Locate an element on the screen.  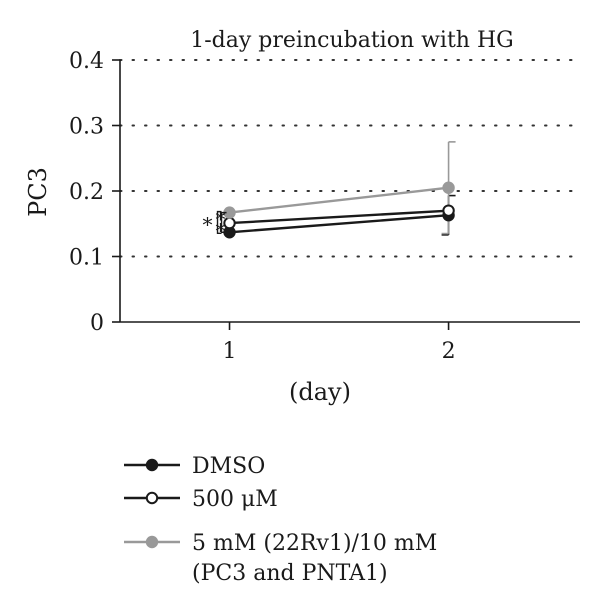
legend-label: DMSO is located at coordinates (228, 466).